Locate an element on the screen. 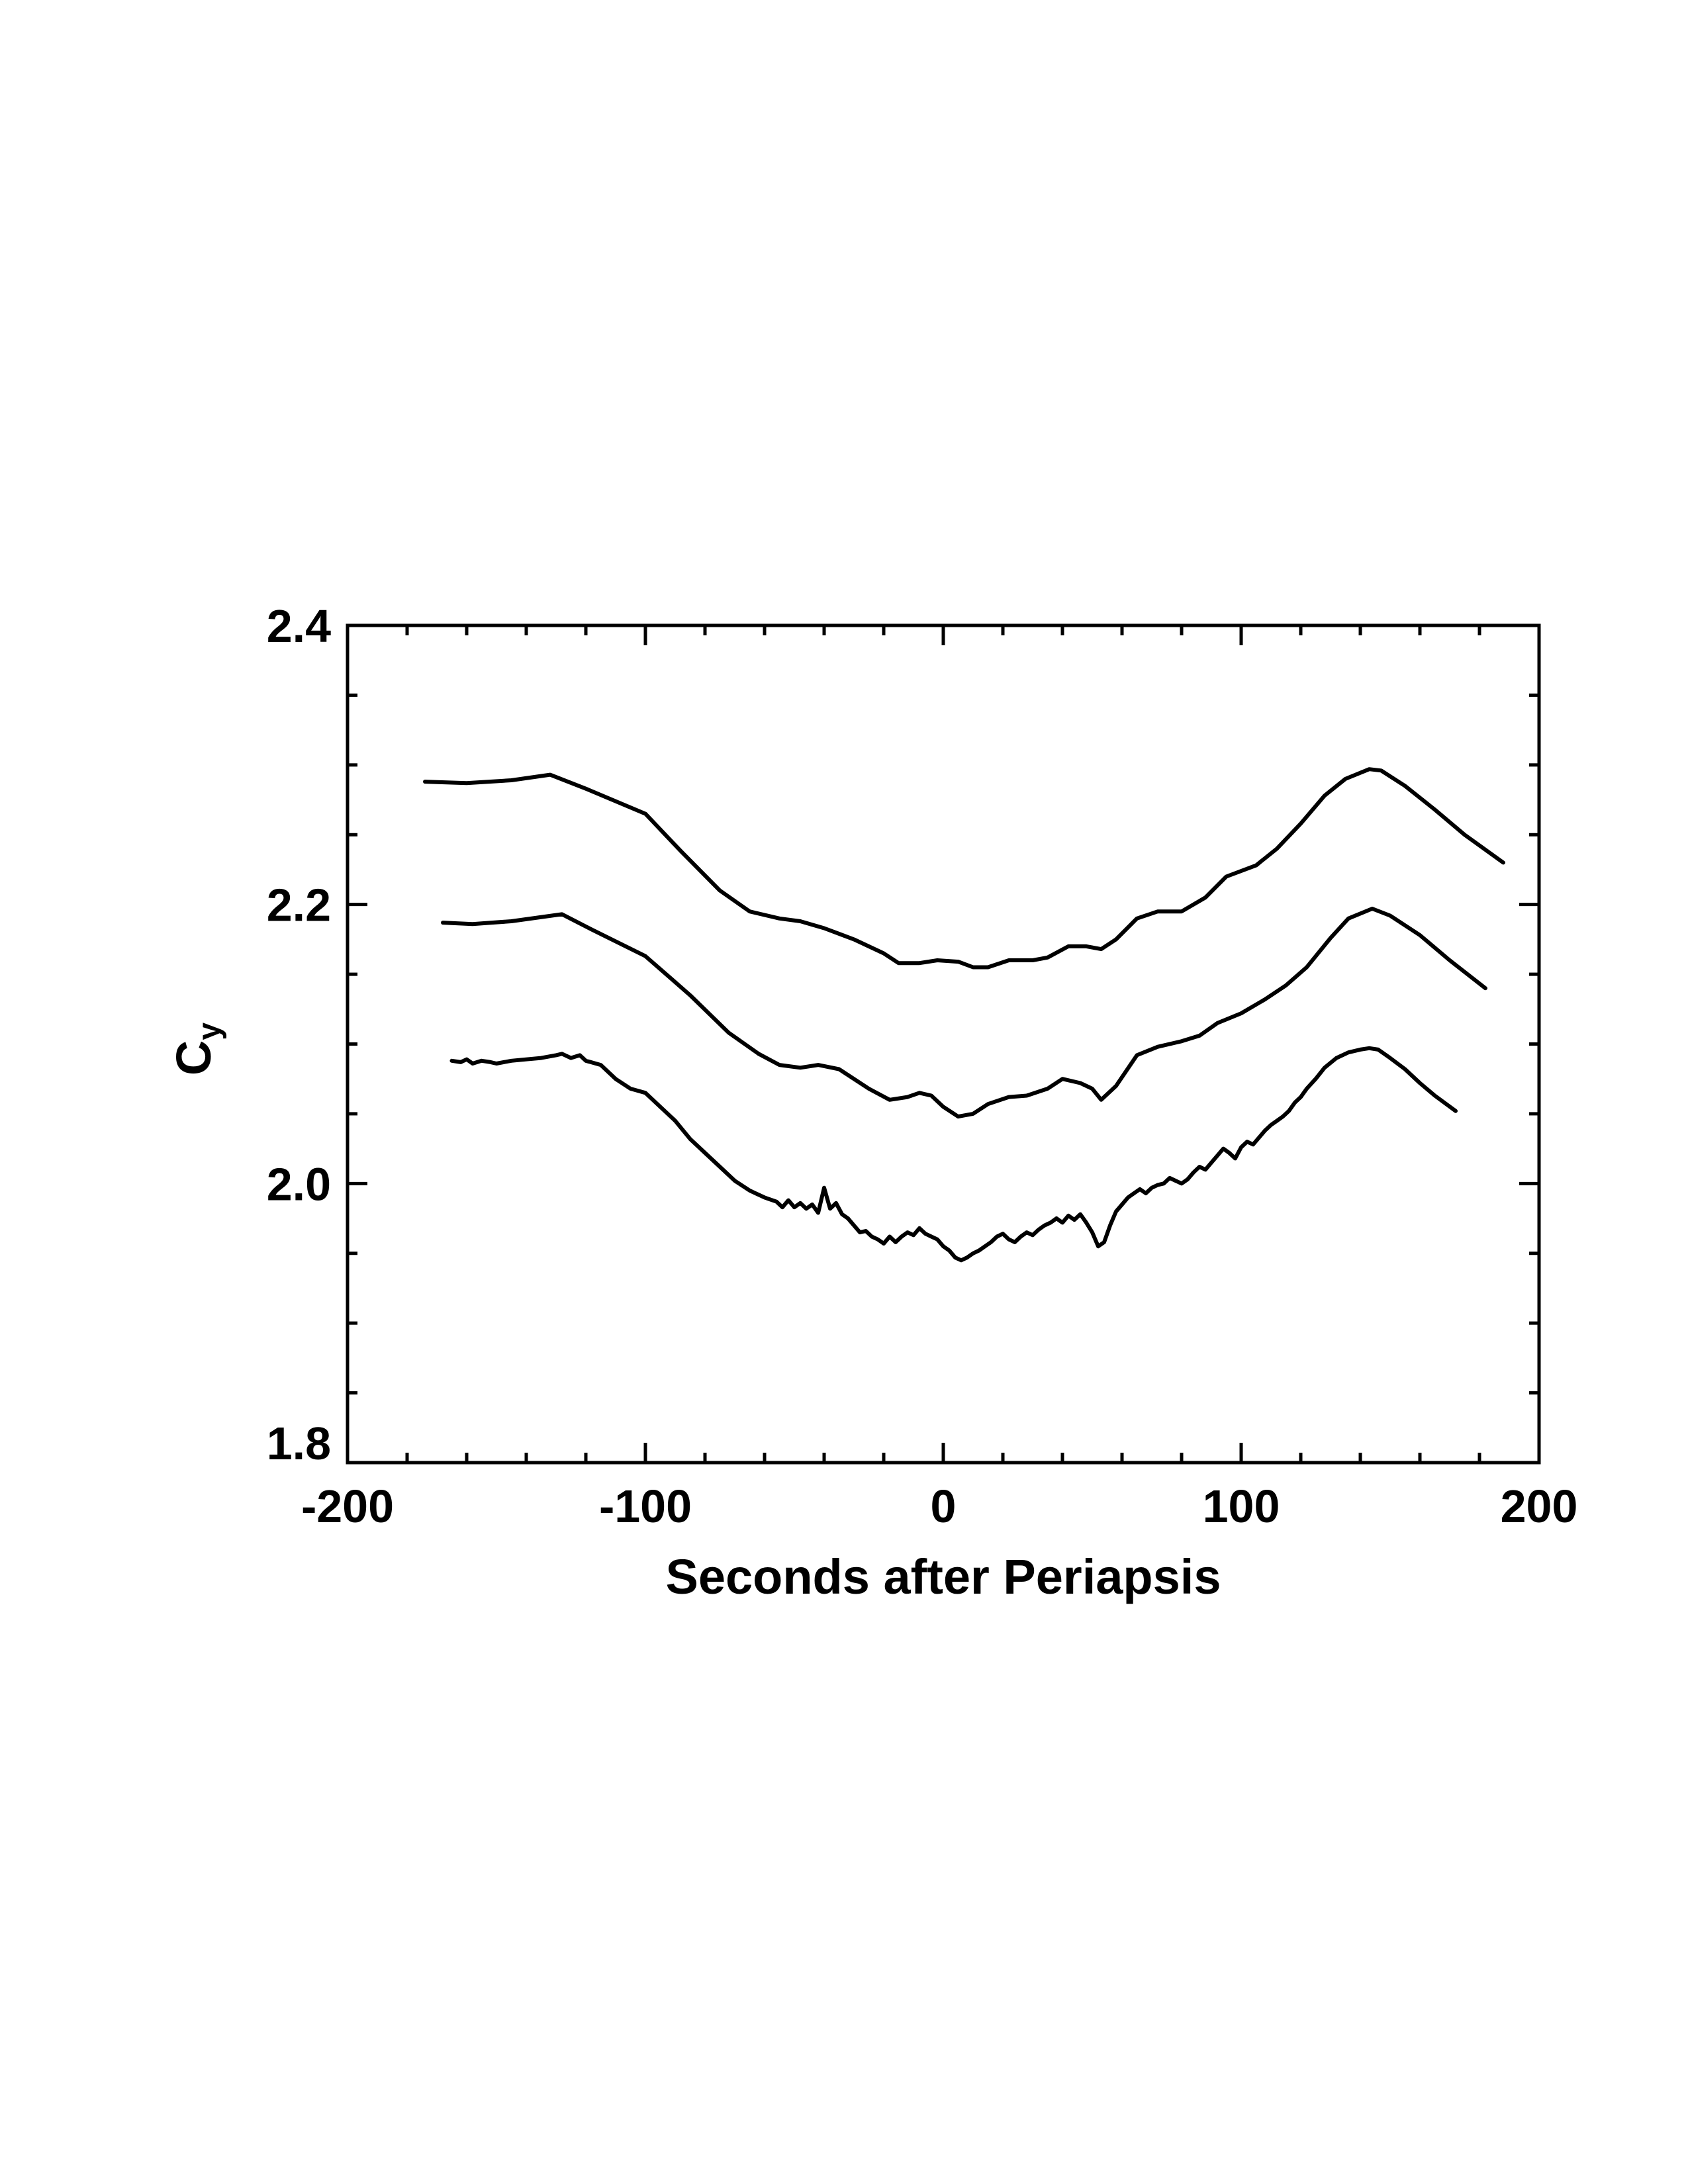 This screenshot has height=2184, width=1688. series-lines is located at coordinates (964, 1015).